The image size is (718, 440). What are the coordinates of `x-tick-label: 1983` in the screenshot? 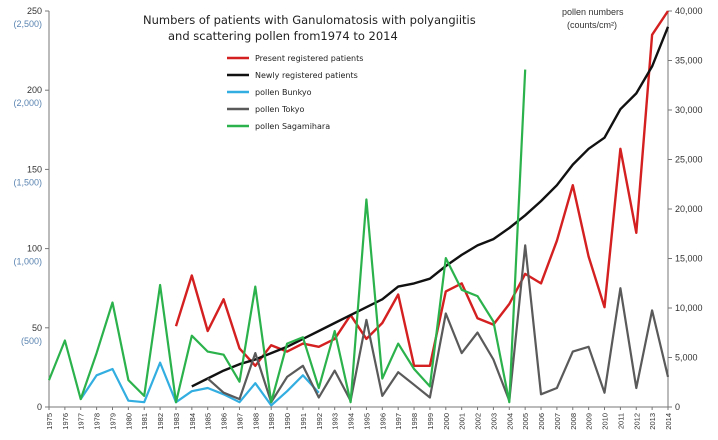 It's located at (176, 421).